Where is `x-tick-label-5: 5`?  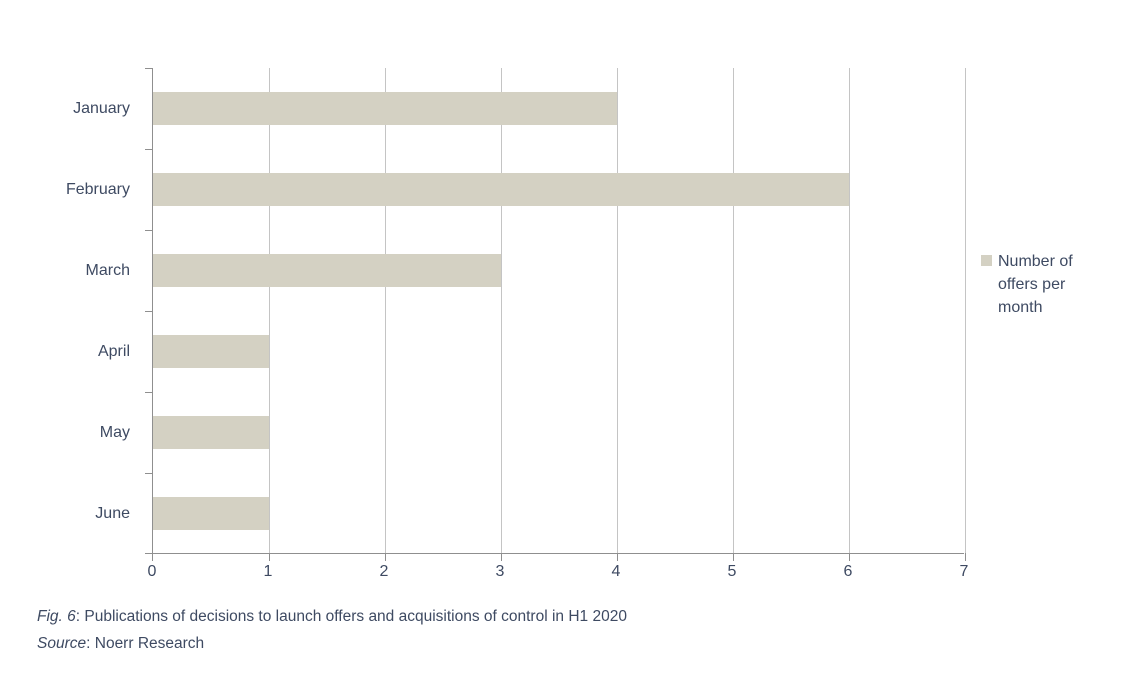
x-tick-label-5: 5 is located at coordinates (732, 571).